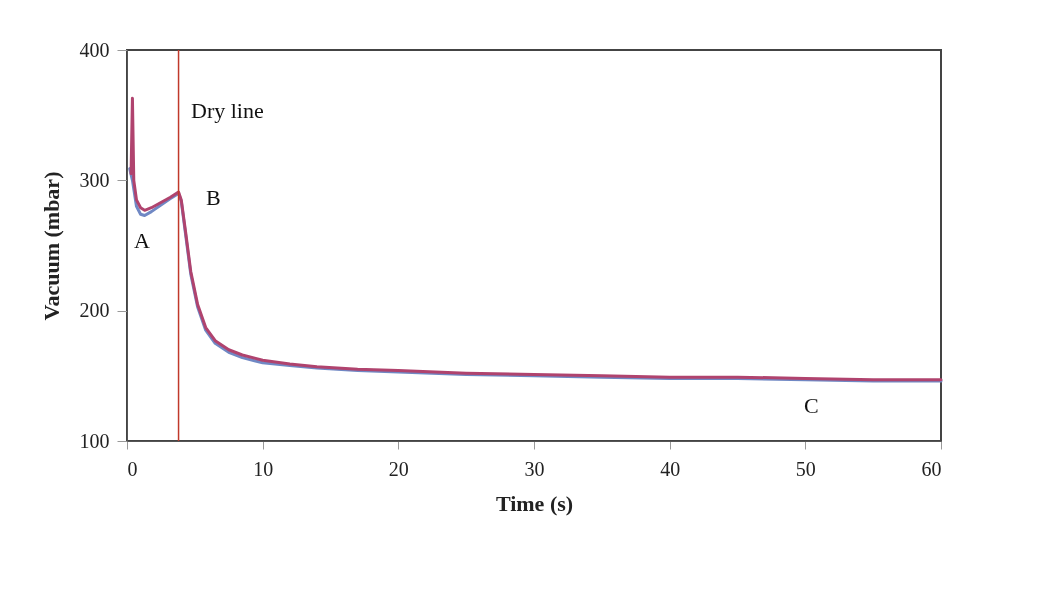  Describe the element at coordinates (94, 49) in the screenshot. I see `y-tick-label: 400` at that location.